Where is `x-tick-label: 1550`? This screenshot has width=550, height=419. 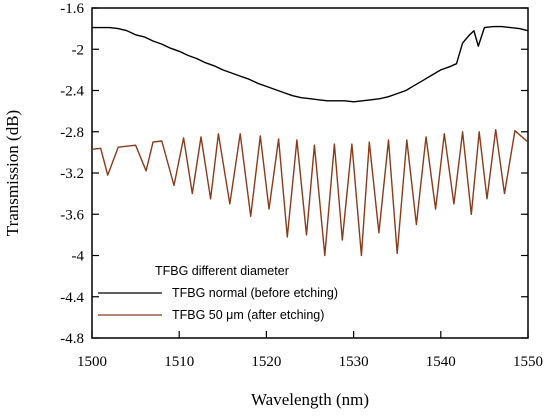
x-tick-label: 1550 is located at coordinates (528, 362).